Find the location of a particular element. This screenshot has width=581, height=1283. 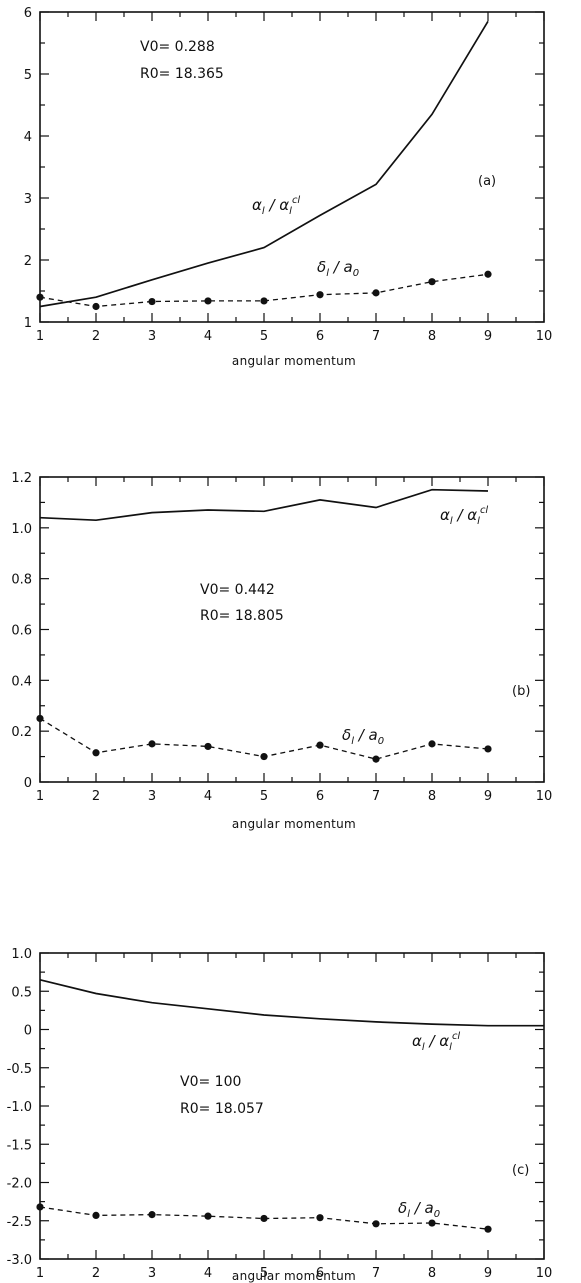

y-tick-label: 0.8 is located at coordinates (21, 580).